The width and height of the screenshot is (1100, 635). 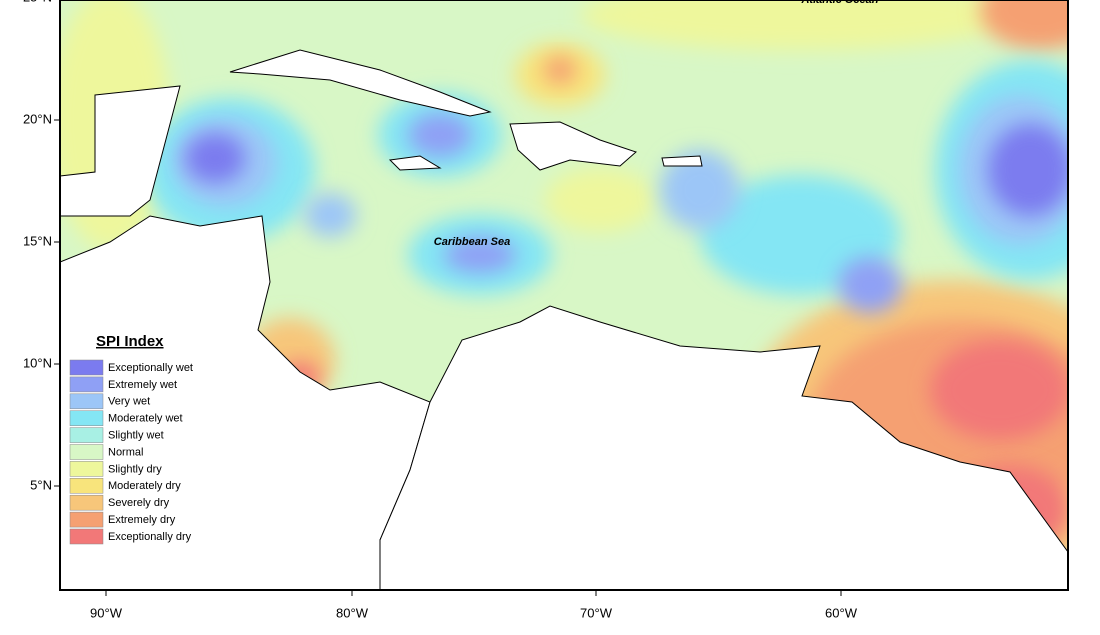 What do you see at coordinates (125, 452) in the screenshot?
I see `legend-label: Normal` at bounding box center [125, 452].